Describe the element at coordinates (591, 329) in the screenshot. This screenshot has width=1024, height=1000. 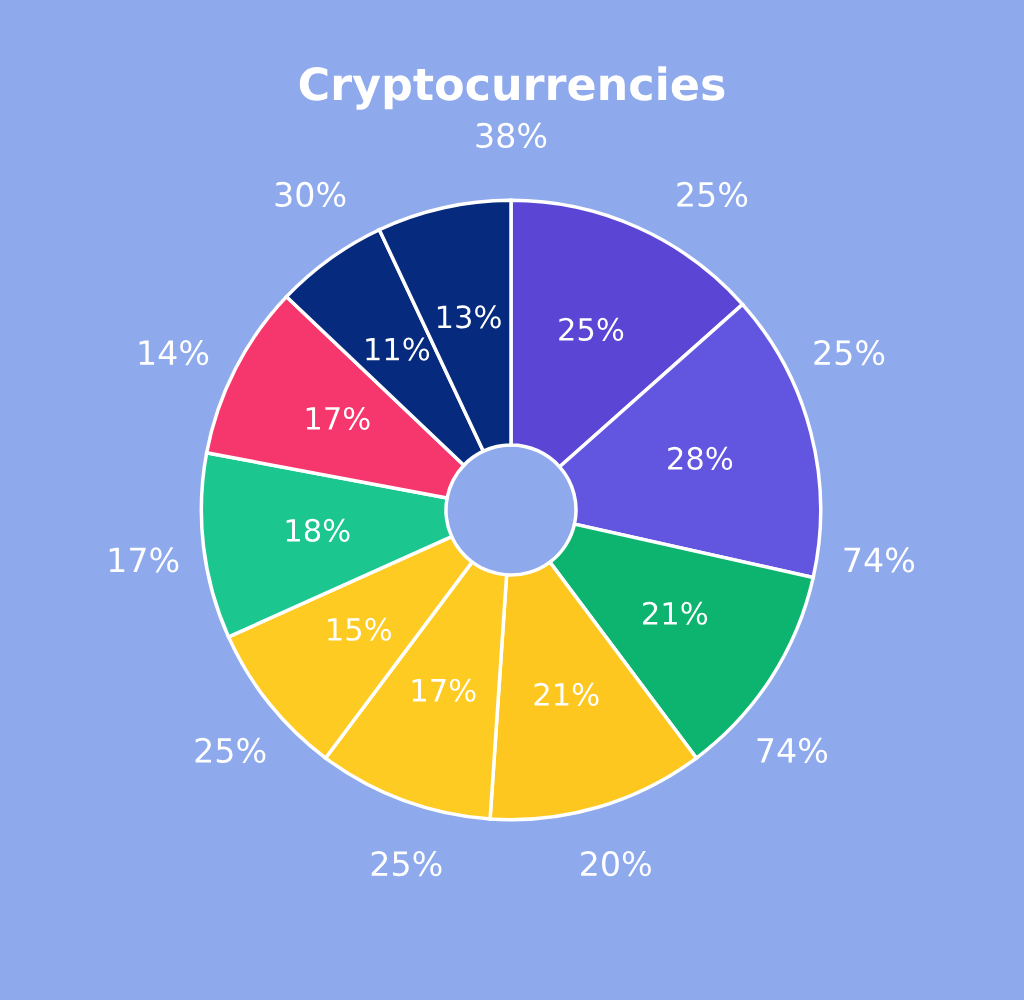
I see `data-label: 25%` at that location.